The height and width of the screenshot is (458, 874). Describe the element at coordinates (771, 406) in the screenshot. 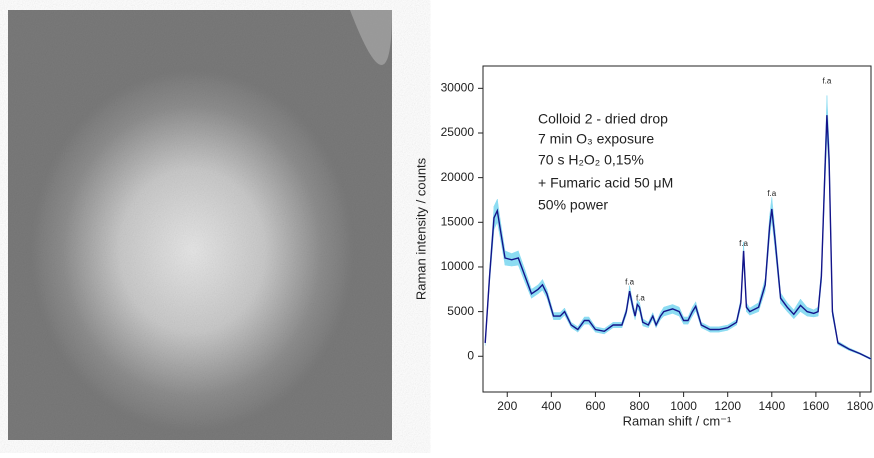

I see `x-tick-label: 1400` at that location.